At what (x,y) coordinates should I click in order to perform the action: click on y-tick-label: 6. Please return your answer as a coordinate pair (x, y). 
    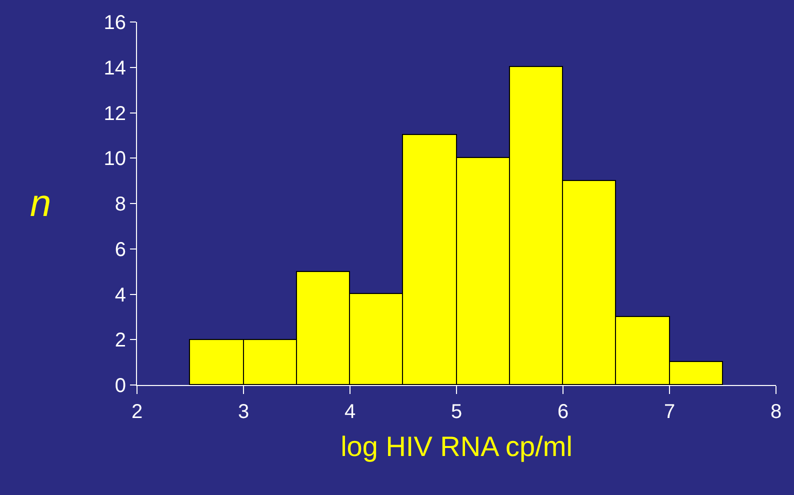
    Looking at the image, I should click on (120, 249).